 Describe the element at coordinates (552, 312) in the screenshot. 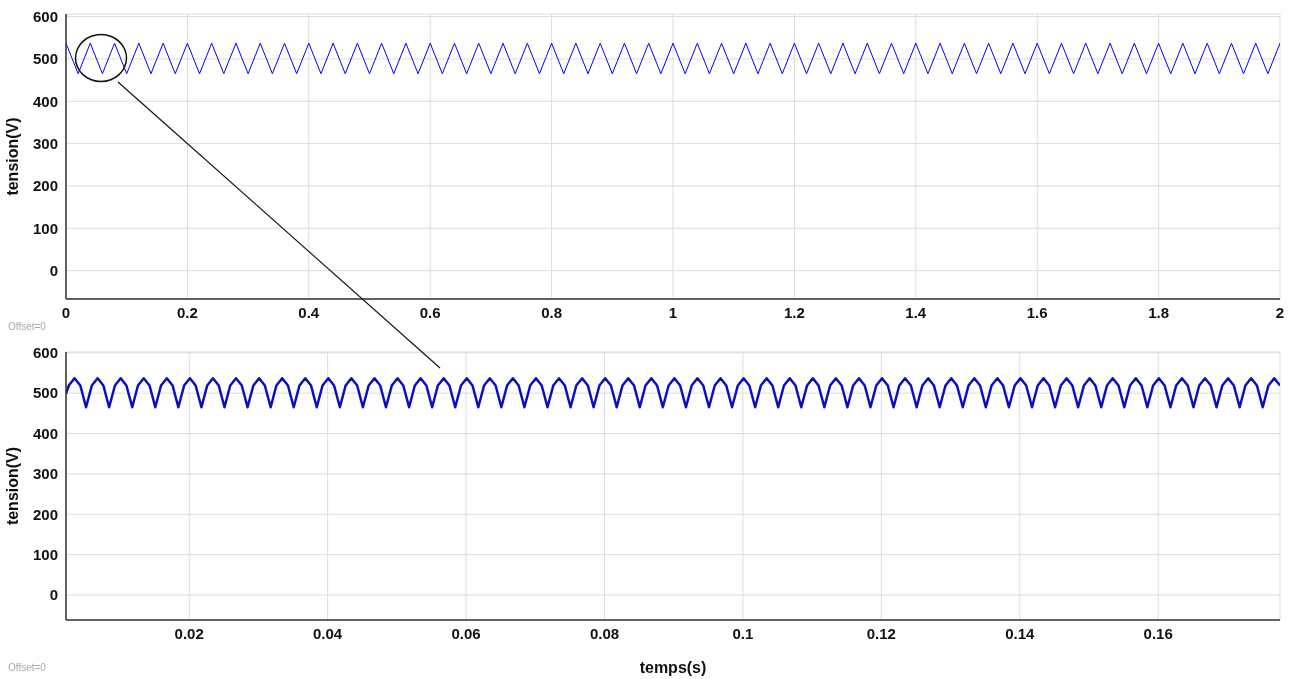

I see `x-tick-label: 0.8` at that location.